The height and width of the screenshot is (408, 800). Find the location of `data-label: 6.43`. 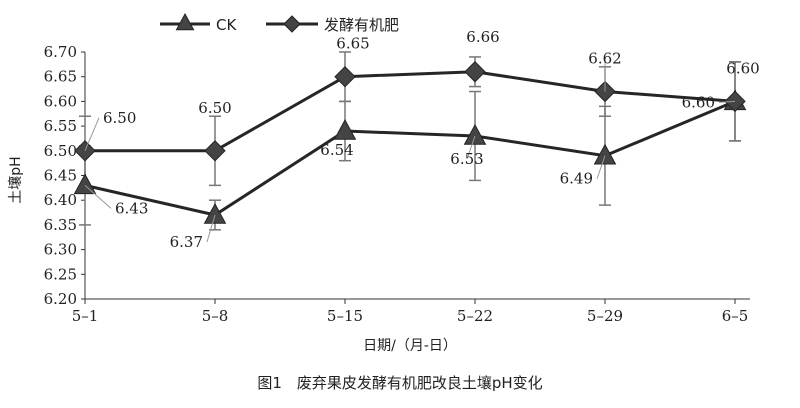

data-label: 6.43 is located at coordinates (131, 208).